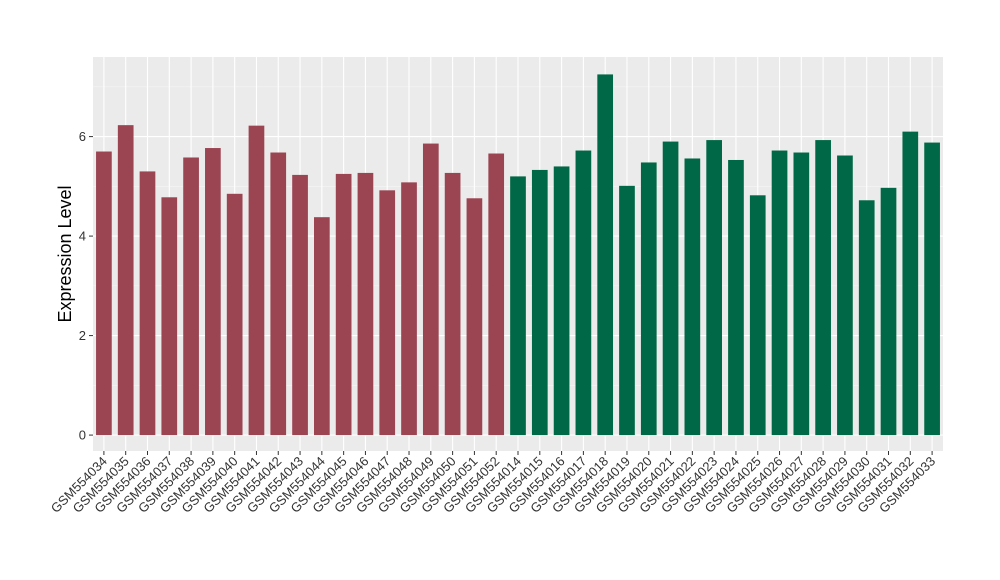  What do you see at coordinates (583, 293) in the screenshot?
I see `bar-GSM554017` at bounding box center [583, 293].